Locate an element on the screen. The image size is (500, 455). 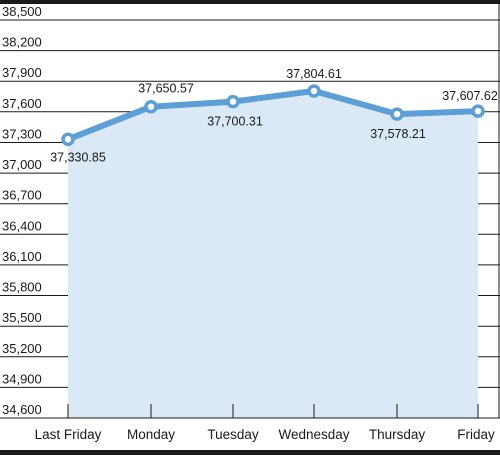
top-bar is located at coordinates (250, 2).